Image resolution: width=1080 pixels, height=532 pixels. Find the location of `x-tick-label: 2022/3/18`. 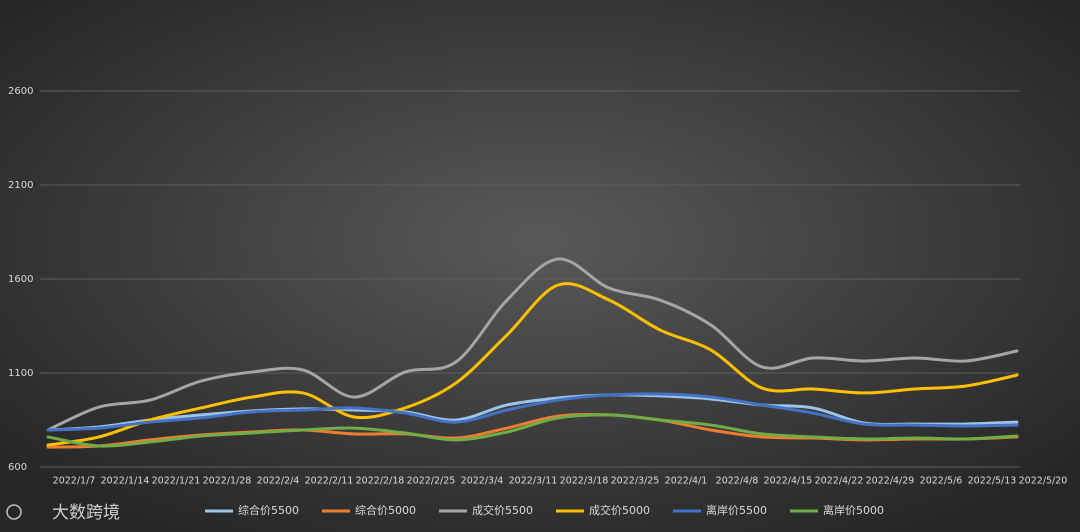

x-tick-label: 2022/3/18 is located at coordinates (584, 481).